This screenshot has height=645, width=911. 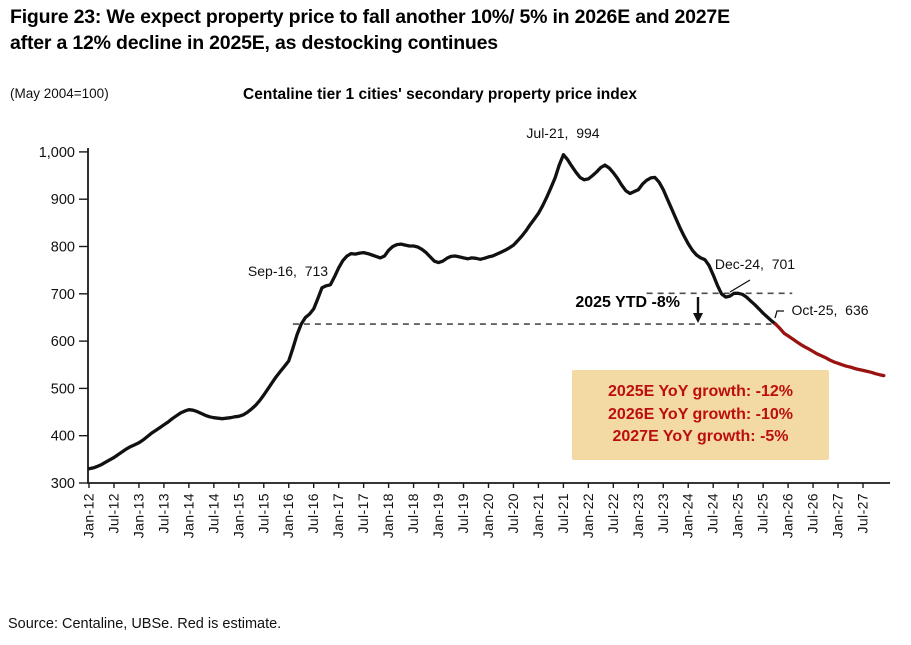 I want to click on x-tick-label: Jul-17, so click(x=363, y=513).